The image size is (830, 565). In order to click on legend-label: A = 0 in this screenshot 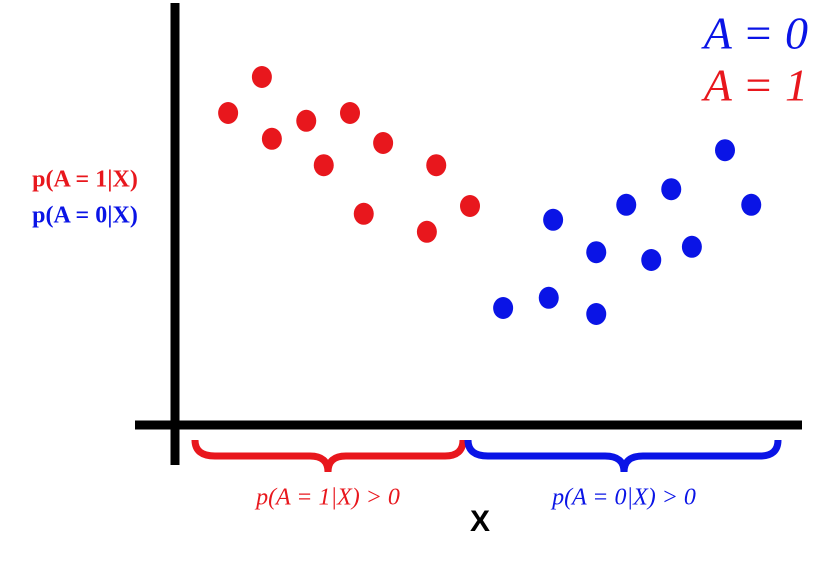, I will do `click(754, 33)`.